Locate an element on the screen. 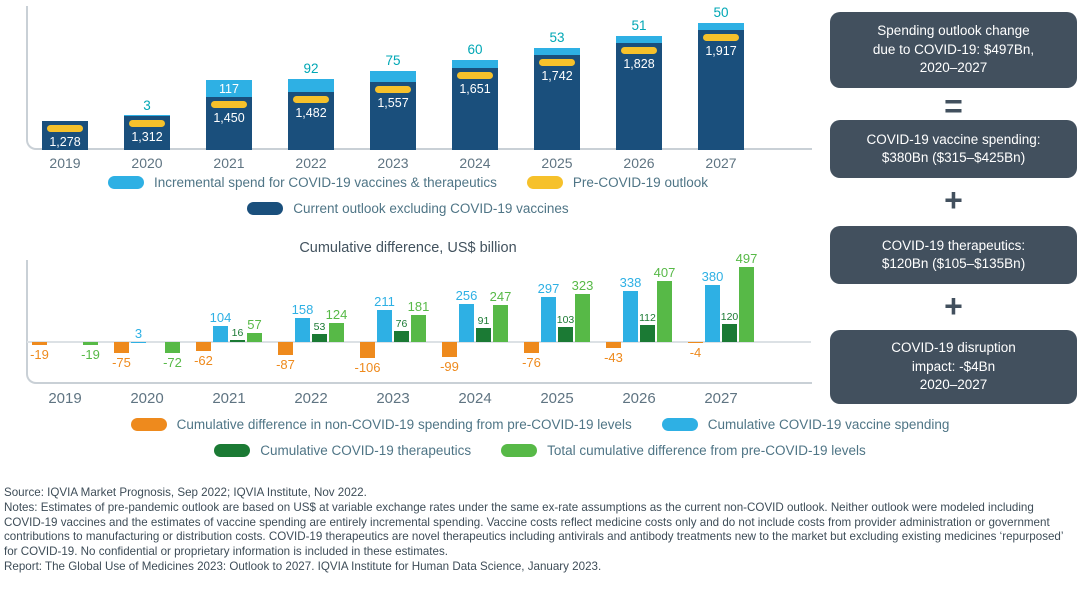  bar-value-label: -72 is located at coordinates (172, 362).